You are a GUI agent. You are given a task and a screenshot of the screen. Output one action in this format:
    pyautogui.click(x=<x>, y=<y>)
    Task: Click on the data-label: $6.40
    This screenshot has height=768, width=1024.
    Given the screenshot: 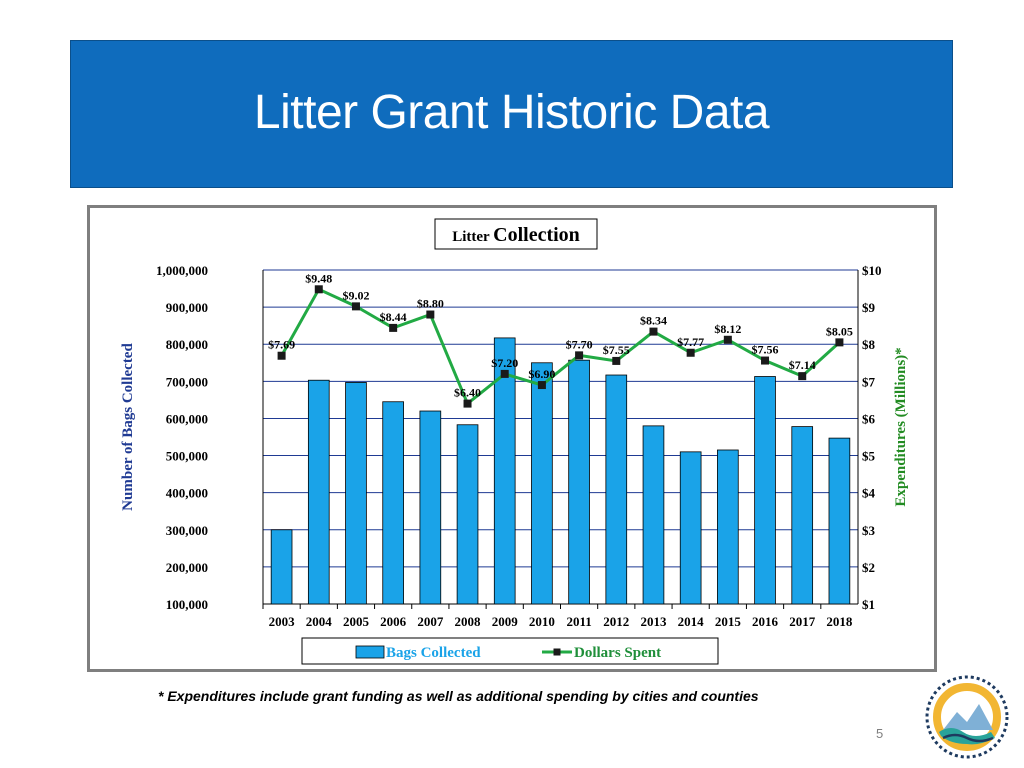 What is the action you would take?
    pyautogui.click(x=467, y=393)
    